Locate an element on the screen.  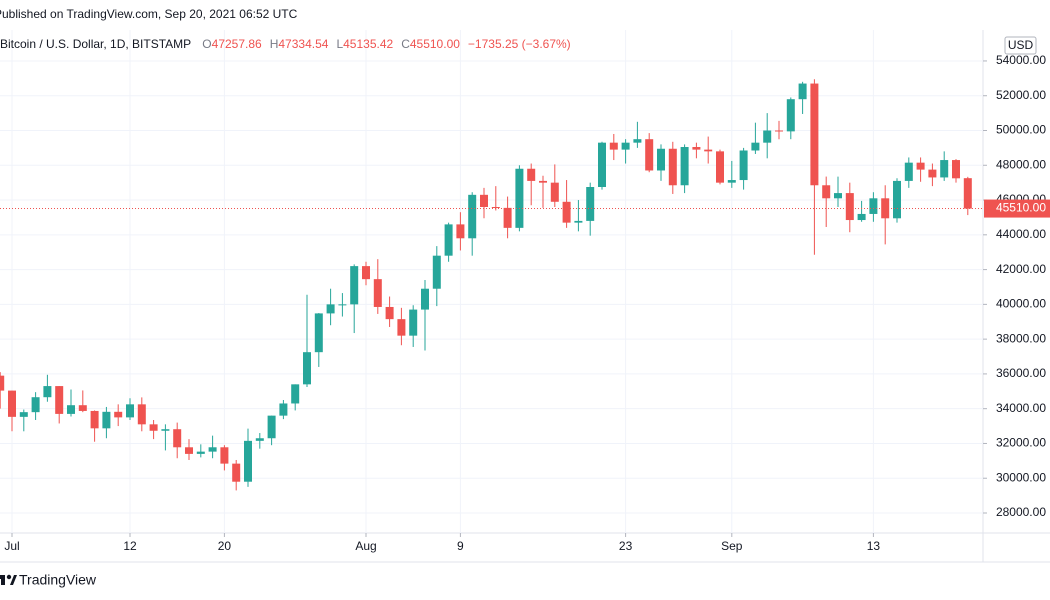
last-price-box is located at coordinates (1017, 208).